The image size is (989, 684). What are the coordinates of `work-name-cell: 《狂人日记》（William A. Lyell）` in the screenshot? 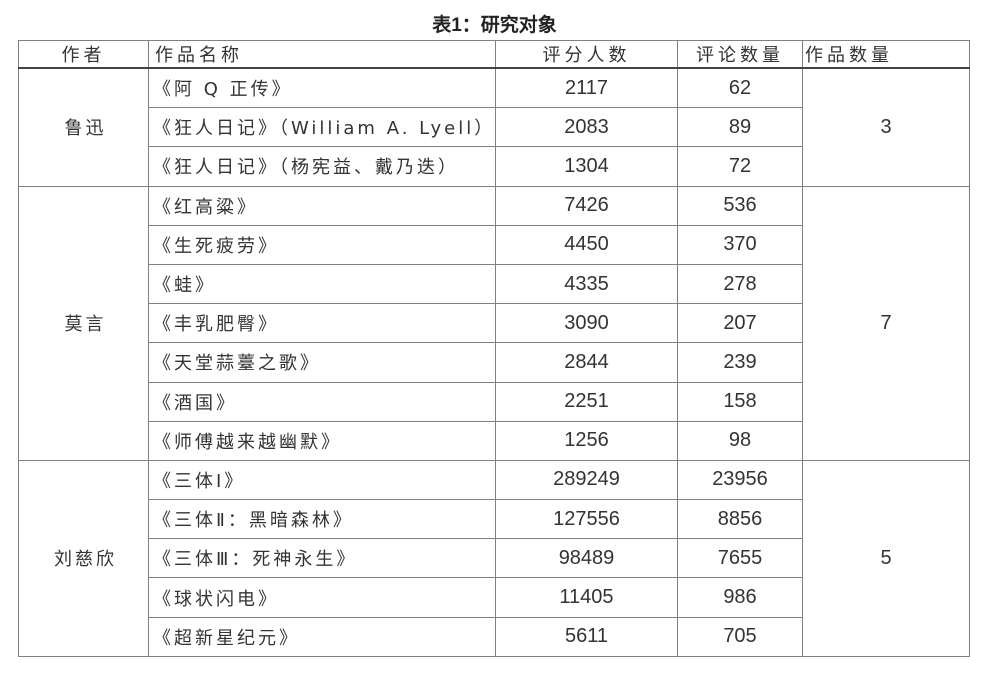 It's located at (322, 127).